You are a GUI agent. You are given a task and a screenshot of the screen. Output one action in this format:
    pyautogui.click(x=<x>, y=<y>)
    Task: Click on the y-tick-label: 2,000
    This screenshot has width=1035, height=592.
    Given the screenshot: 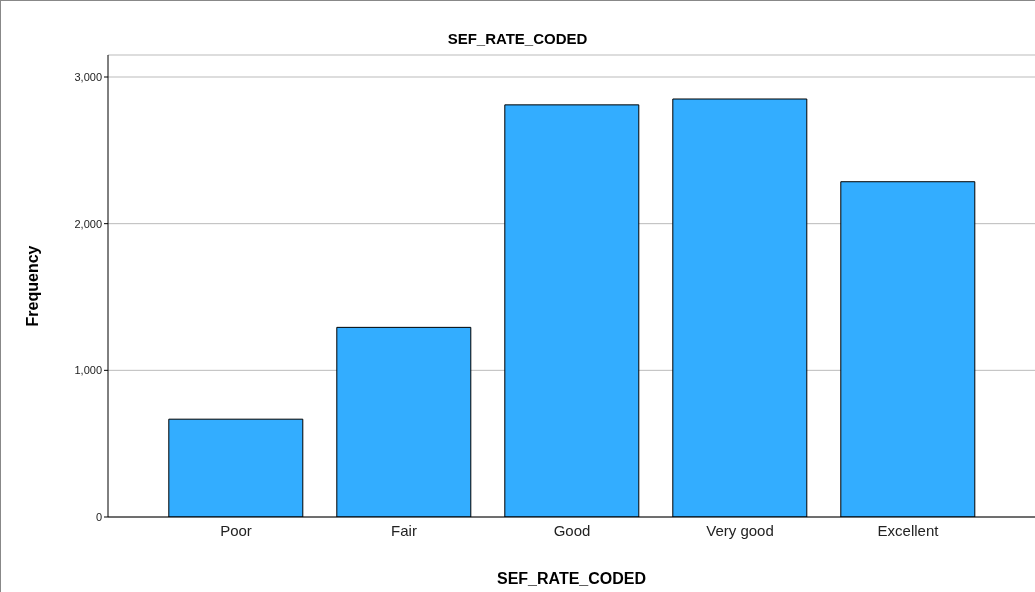 What is the action you would take?
    pyautogui.click(x=88, y=223)
    